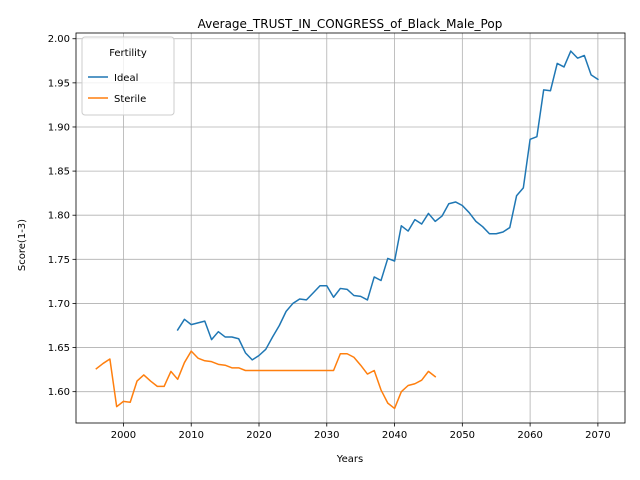  Describe the element at coordinates (59, 172) in the screenshot. I see `y-tick-label: 1.85` at that location.